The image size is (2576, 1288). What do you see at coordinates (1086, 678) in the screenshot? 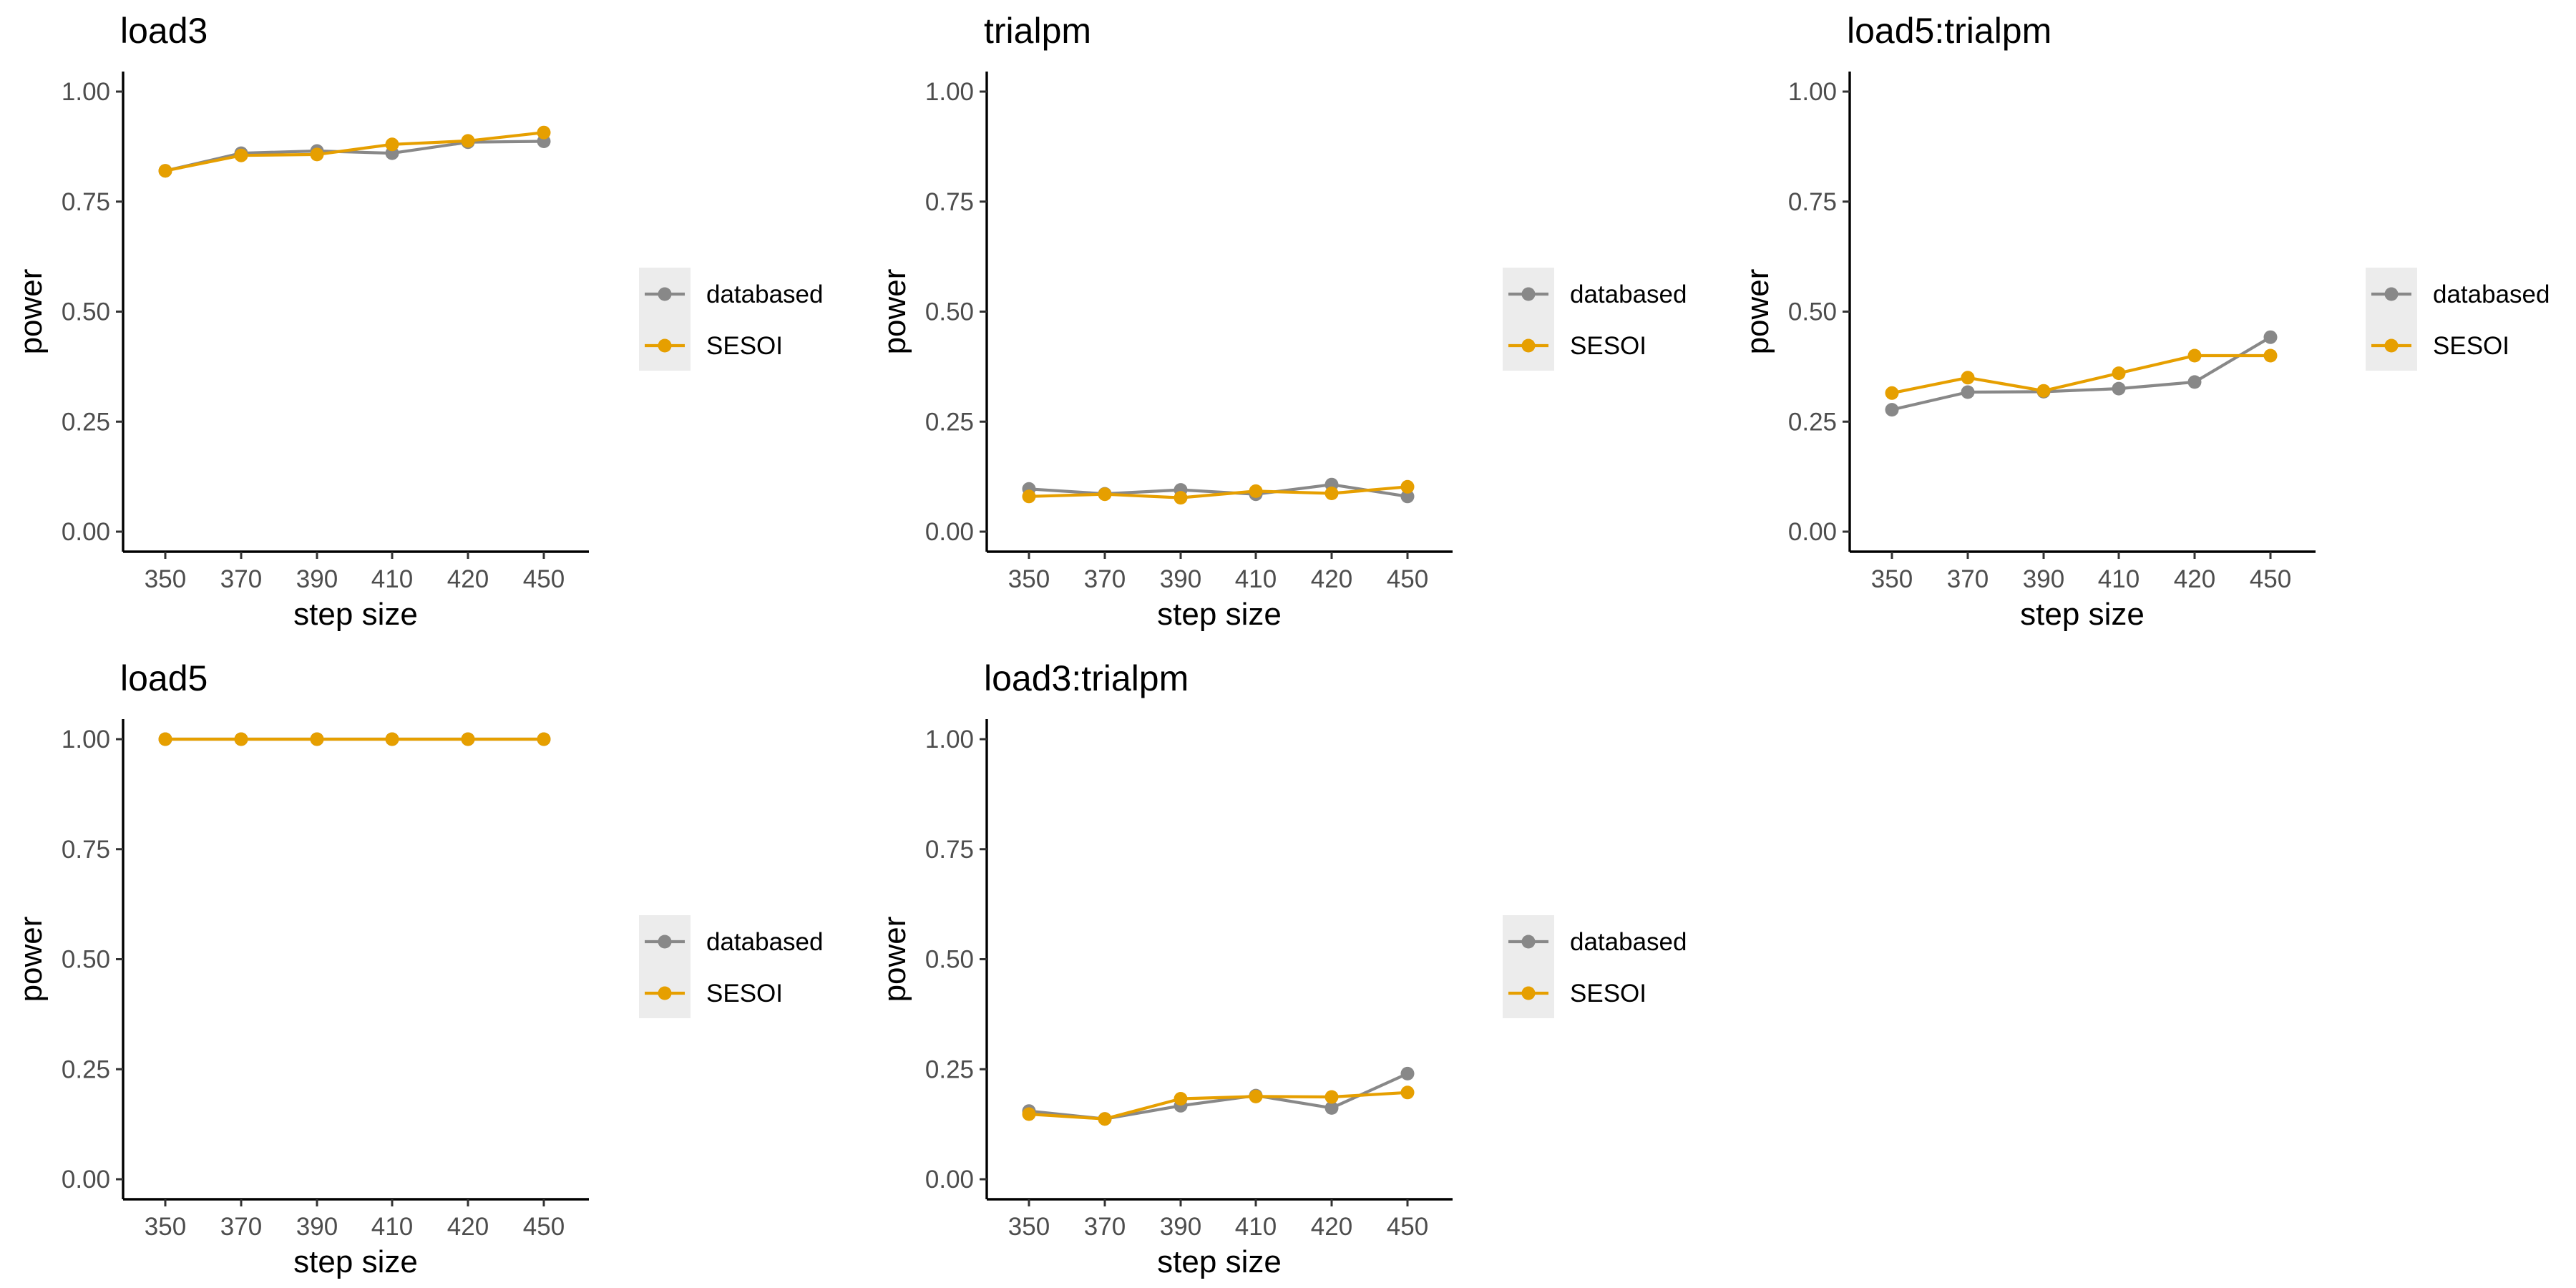
I see `panel-title: load3:trialpm` at bounding box center [1086, 678].